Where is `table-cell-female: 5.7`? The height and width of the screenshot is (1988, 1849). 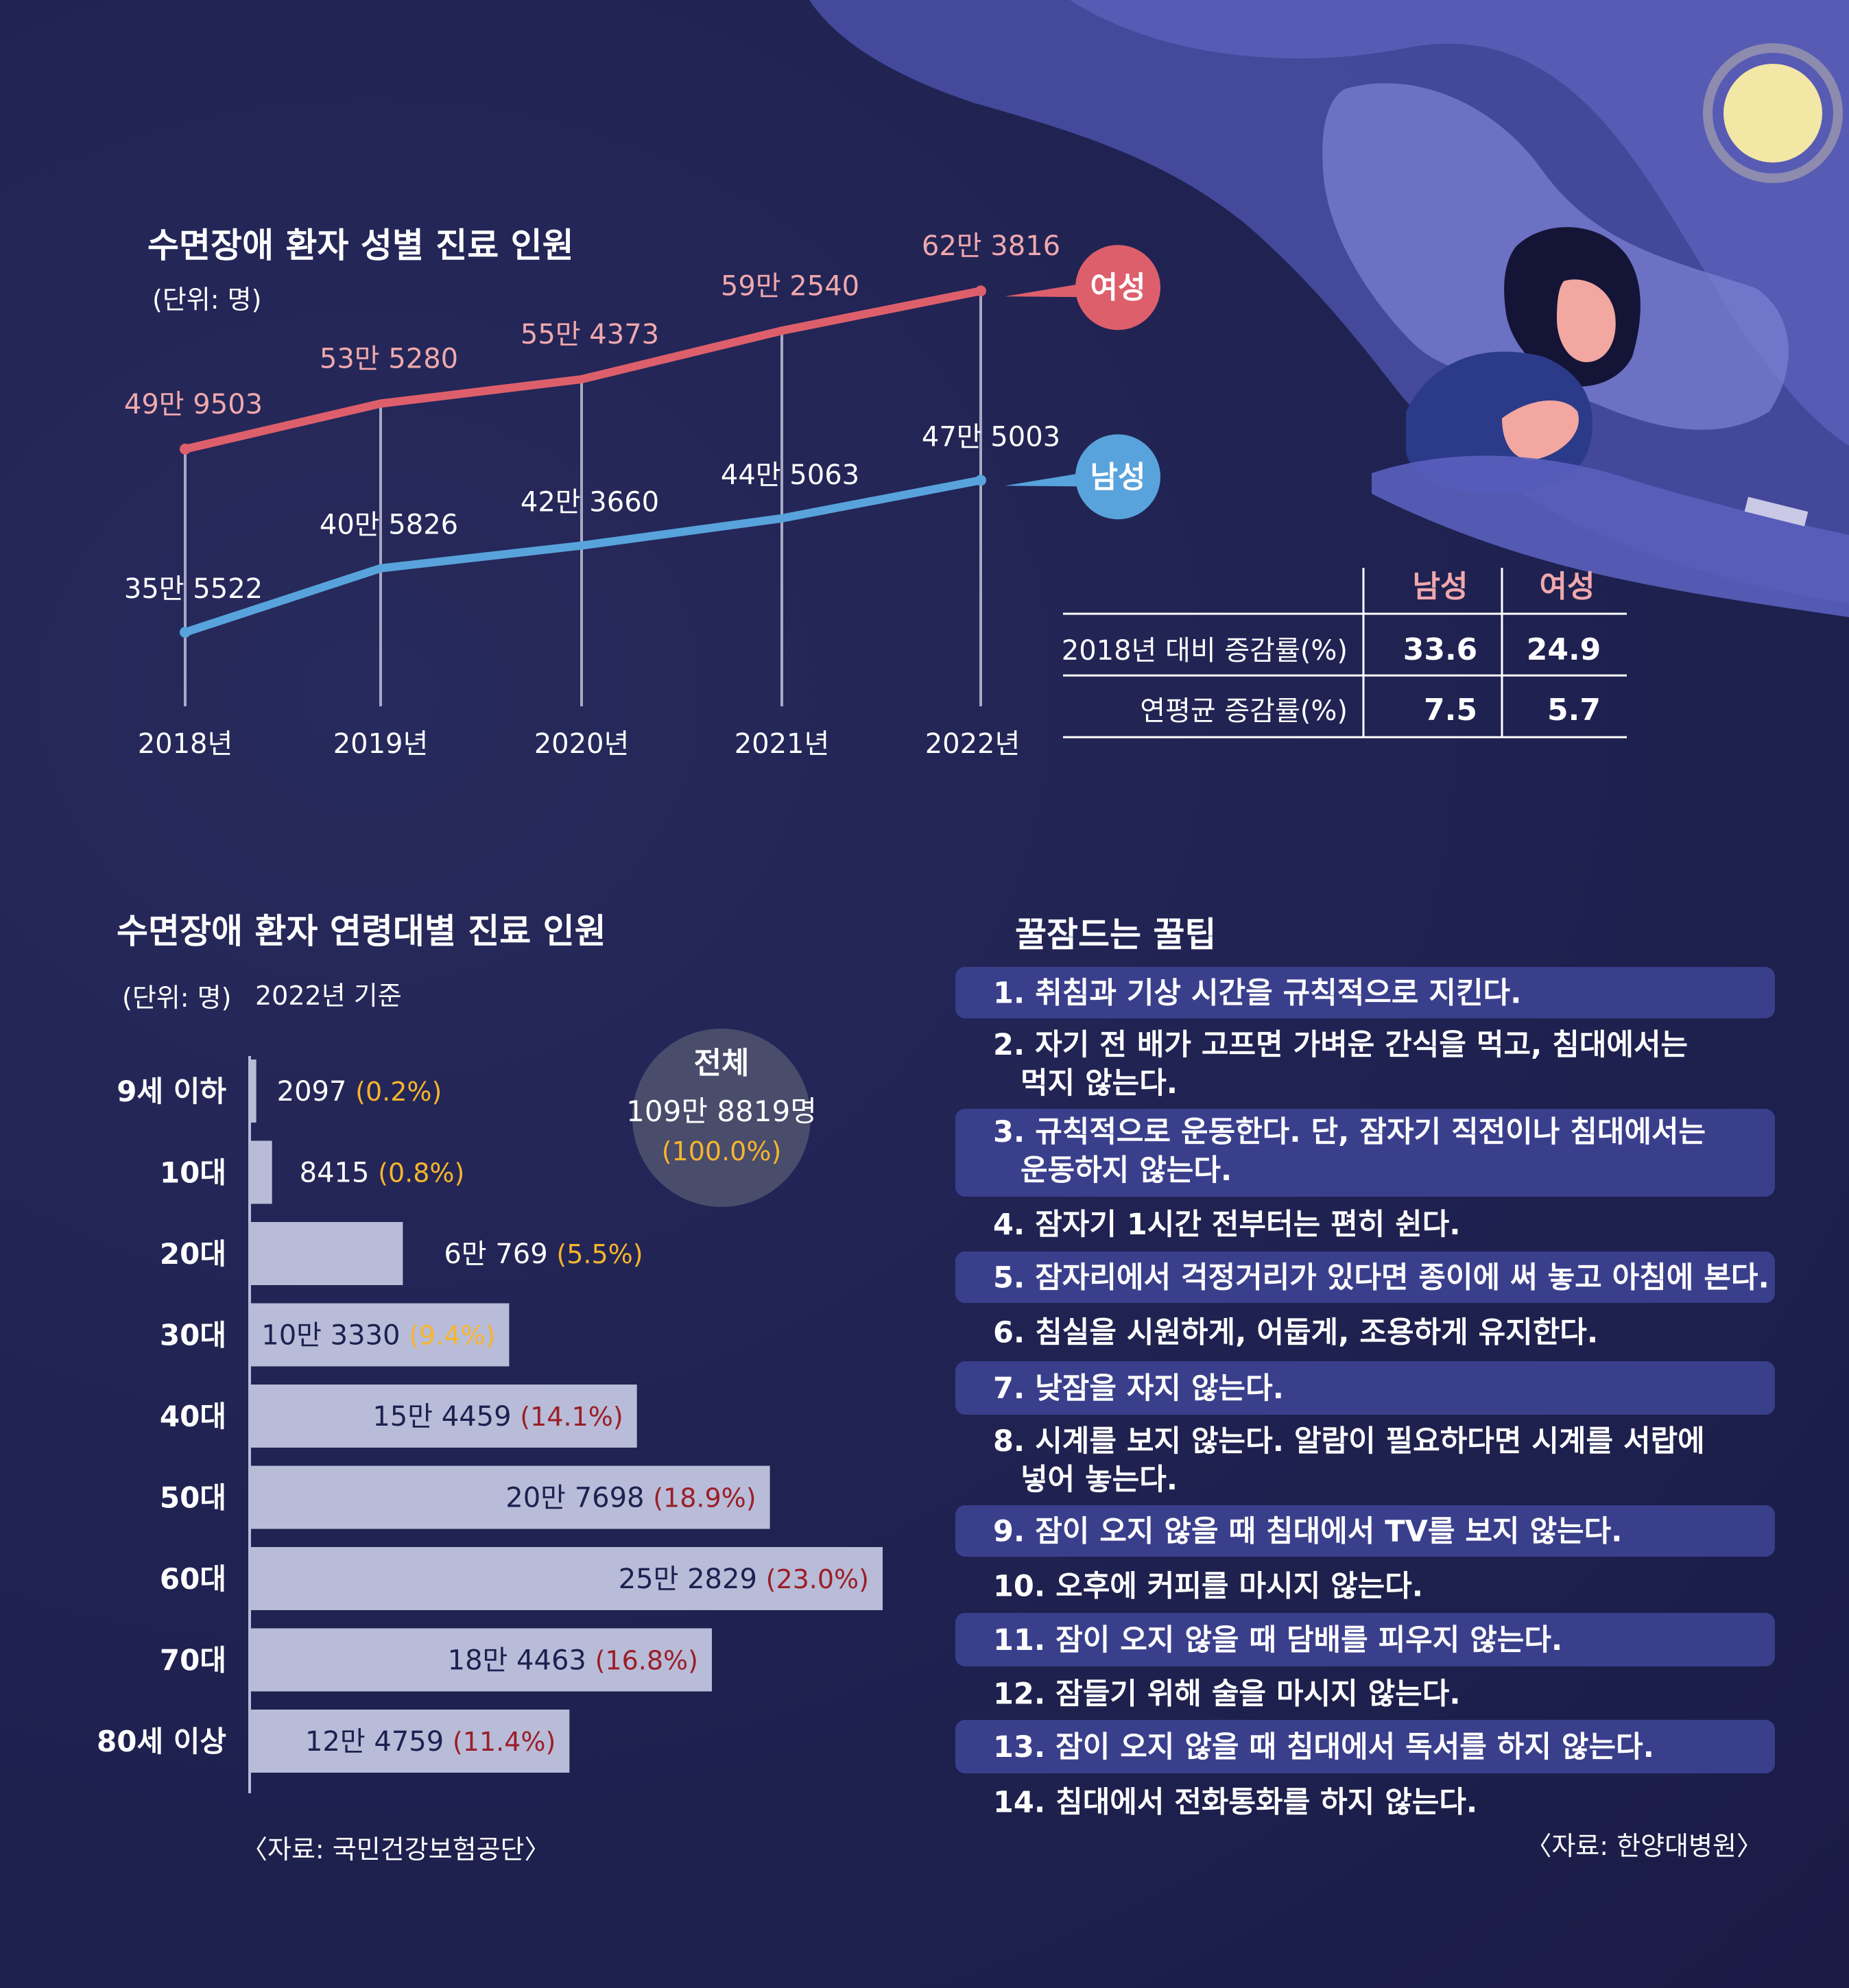 table-cell-female: 5.7 is located at coordinates (1574, 710).